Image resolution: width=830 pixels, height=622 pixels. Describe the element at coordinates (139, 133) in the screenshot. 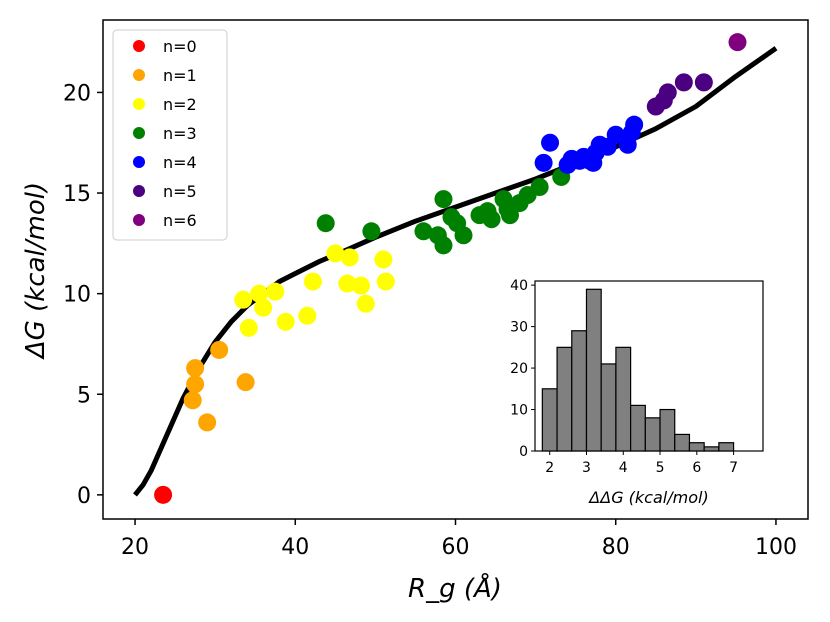

I see `legend-marker-n3` at that location.